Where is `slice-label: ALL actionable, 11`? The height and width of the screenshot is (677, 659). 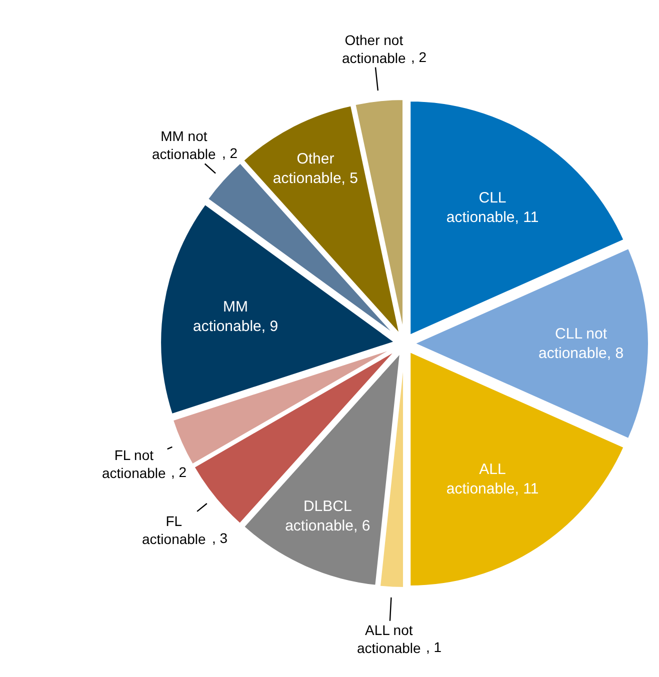 slice-label: ALL actionable, 11 is located at coordinates (492, 479).